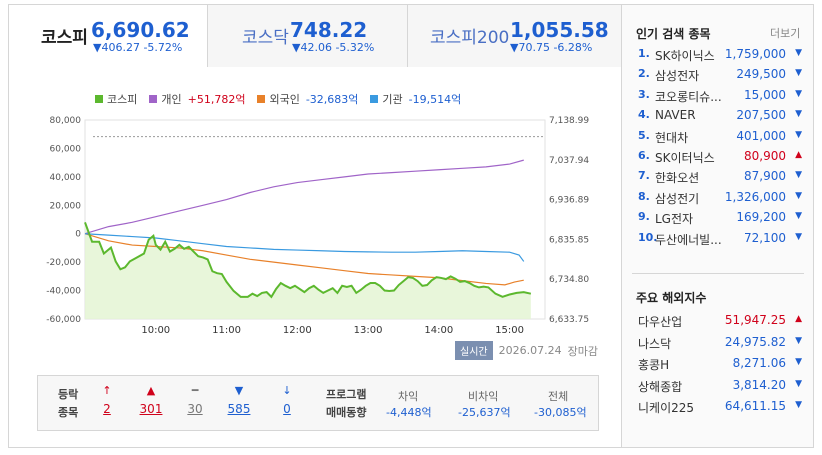 This screenshot has height=455, width=822. What do you see at coordinates (755, 320) in the screenshot?
I see `world-index-value: 51,947.25` at bounding box center [755, 320].